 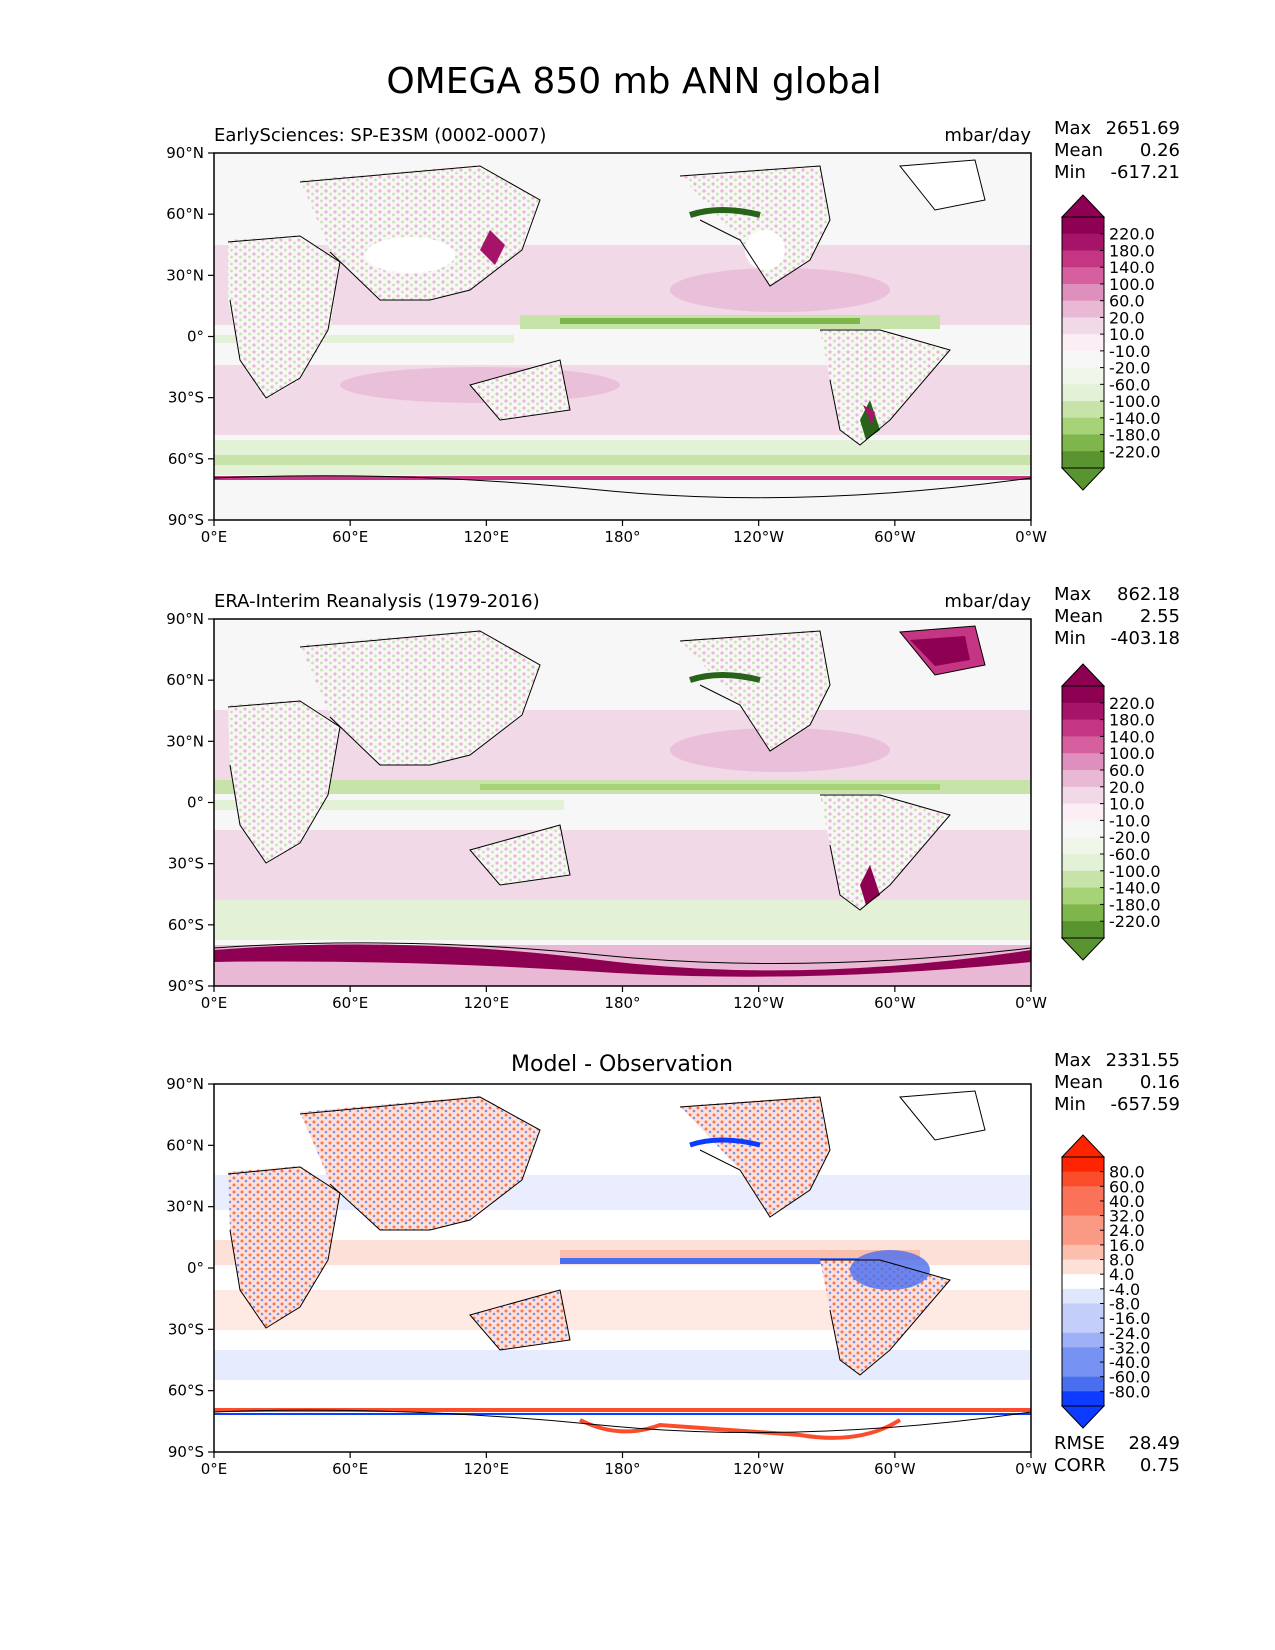 What do you see at coordinates (1160, 1082) in the screenshot?
I see `stat-mean-value: 0.16` at bounding box center [1160, 1082].